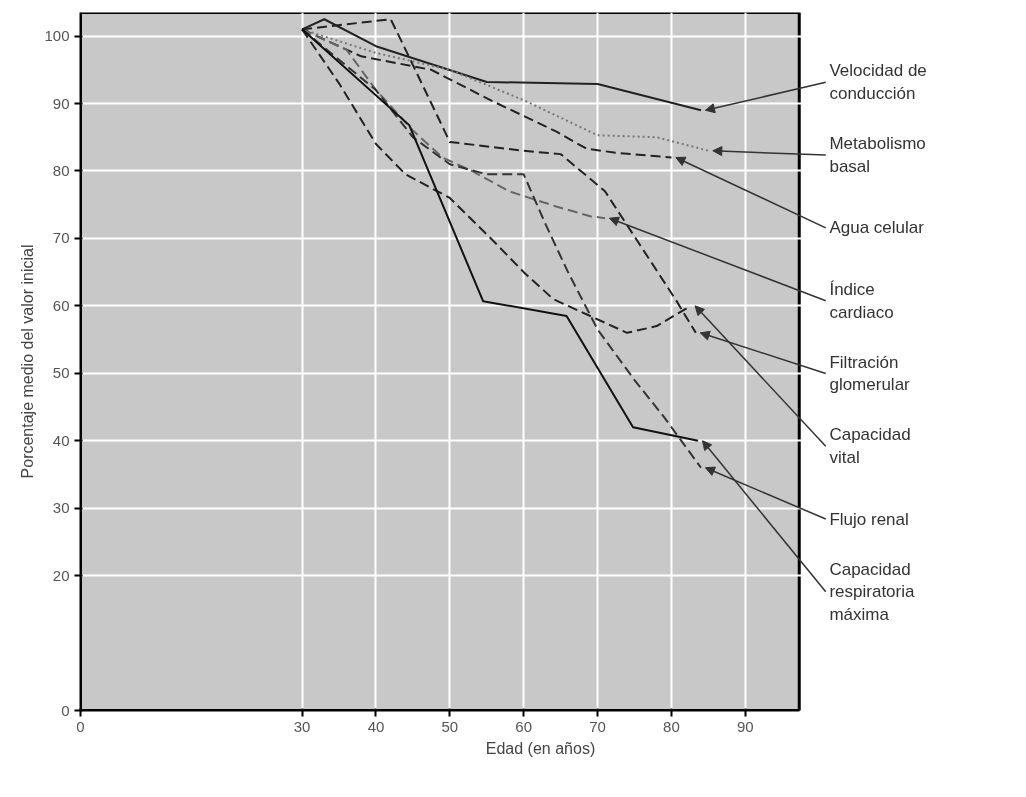  I want to click on y-tick-label: 60, so click(61, 305).